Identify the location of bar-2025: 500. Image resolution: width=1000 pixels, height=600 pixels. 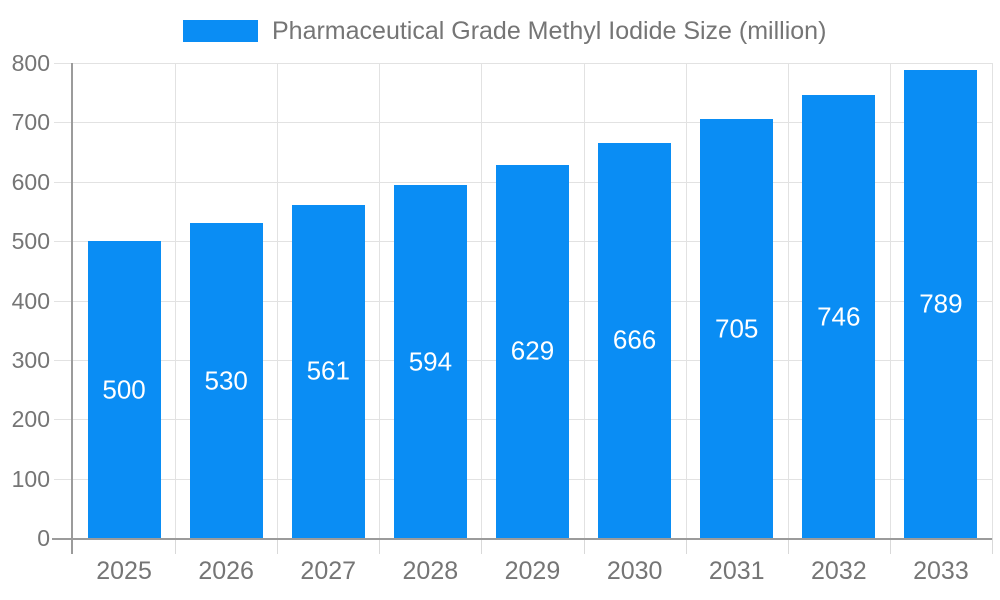
(124, 389).